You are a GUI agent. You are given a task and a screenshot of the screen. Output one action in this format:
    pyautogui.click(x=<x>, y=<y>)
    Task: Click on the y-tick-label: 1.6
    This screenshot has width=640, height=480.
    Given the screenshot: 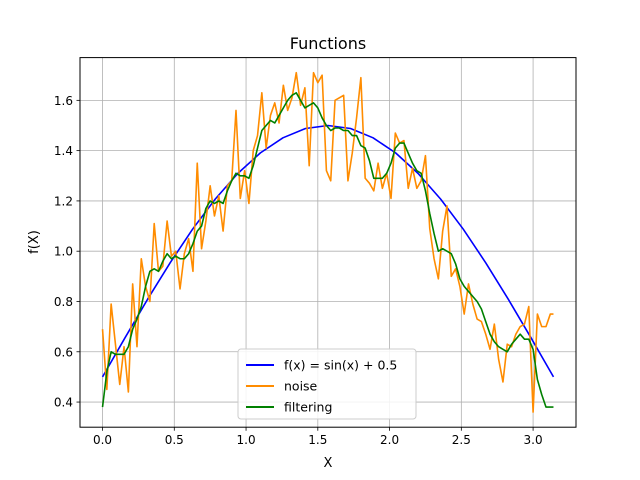 What is the action you would take?
    pyautogui.click(x=63, y=101)
    